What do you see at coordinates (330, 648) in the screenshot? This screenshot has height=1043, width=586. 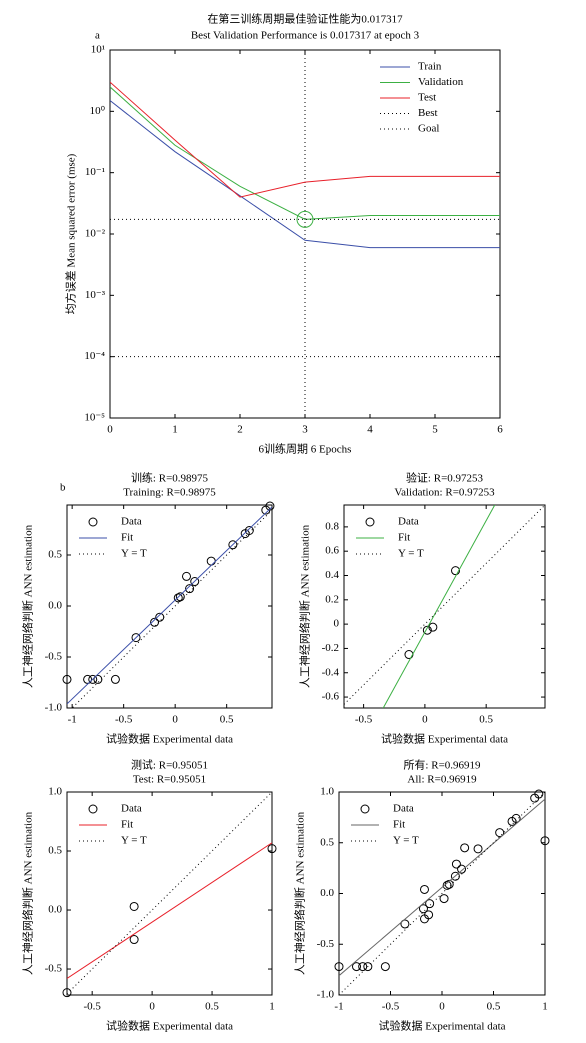 I see `y-tick-label: -0.2` at bounding box center [330, 648].